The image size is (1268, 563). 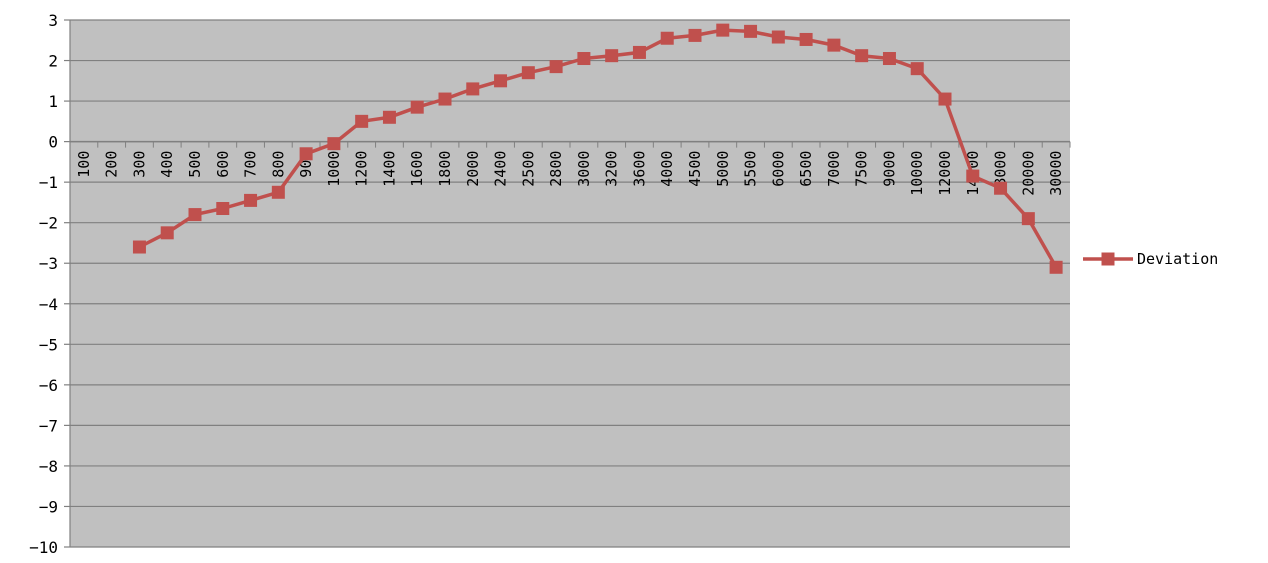 What do you see at coordinates (48, 304) in the screenshot?
I see `y-tick-label: −4` at bounding box center [48, 304].